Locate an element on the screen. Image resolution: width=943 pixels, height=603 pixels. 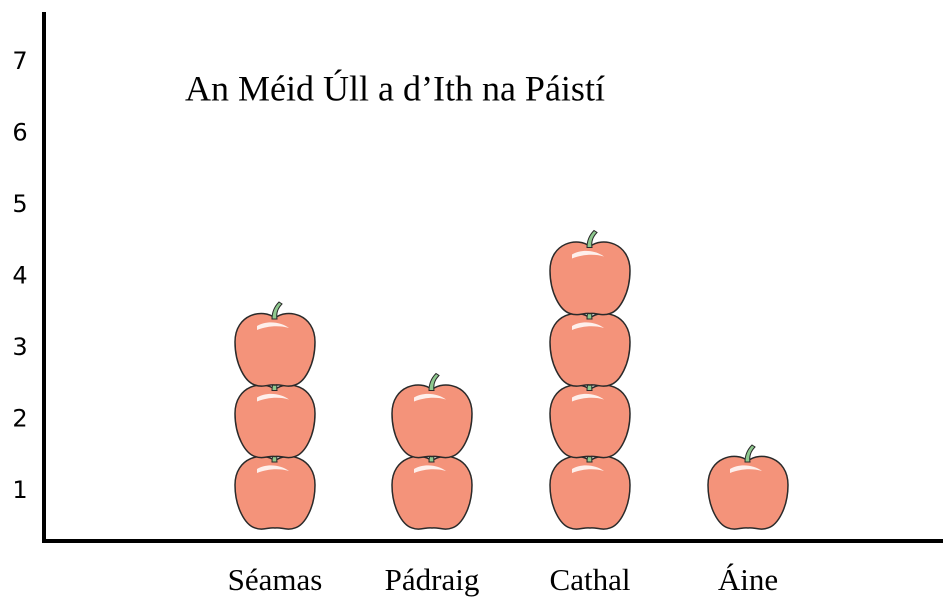
y-tick-label: 1 is located at coordinates (19, 490).